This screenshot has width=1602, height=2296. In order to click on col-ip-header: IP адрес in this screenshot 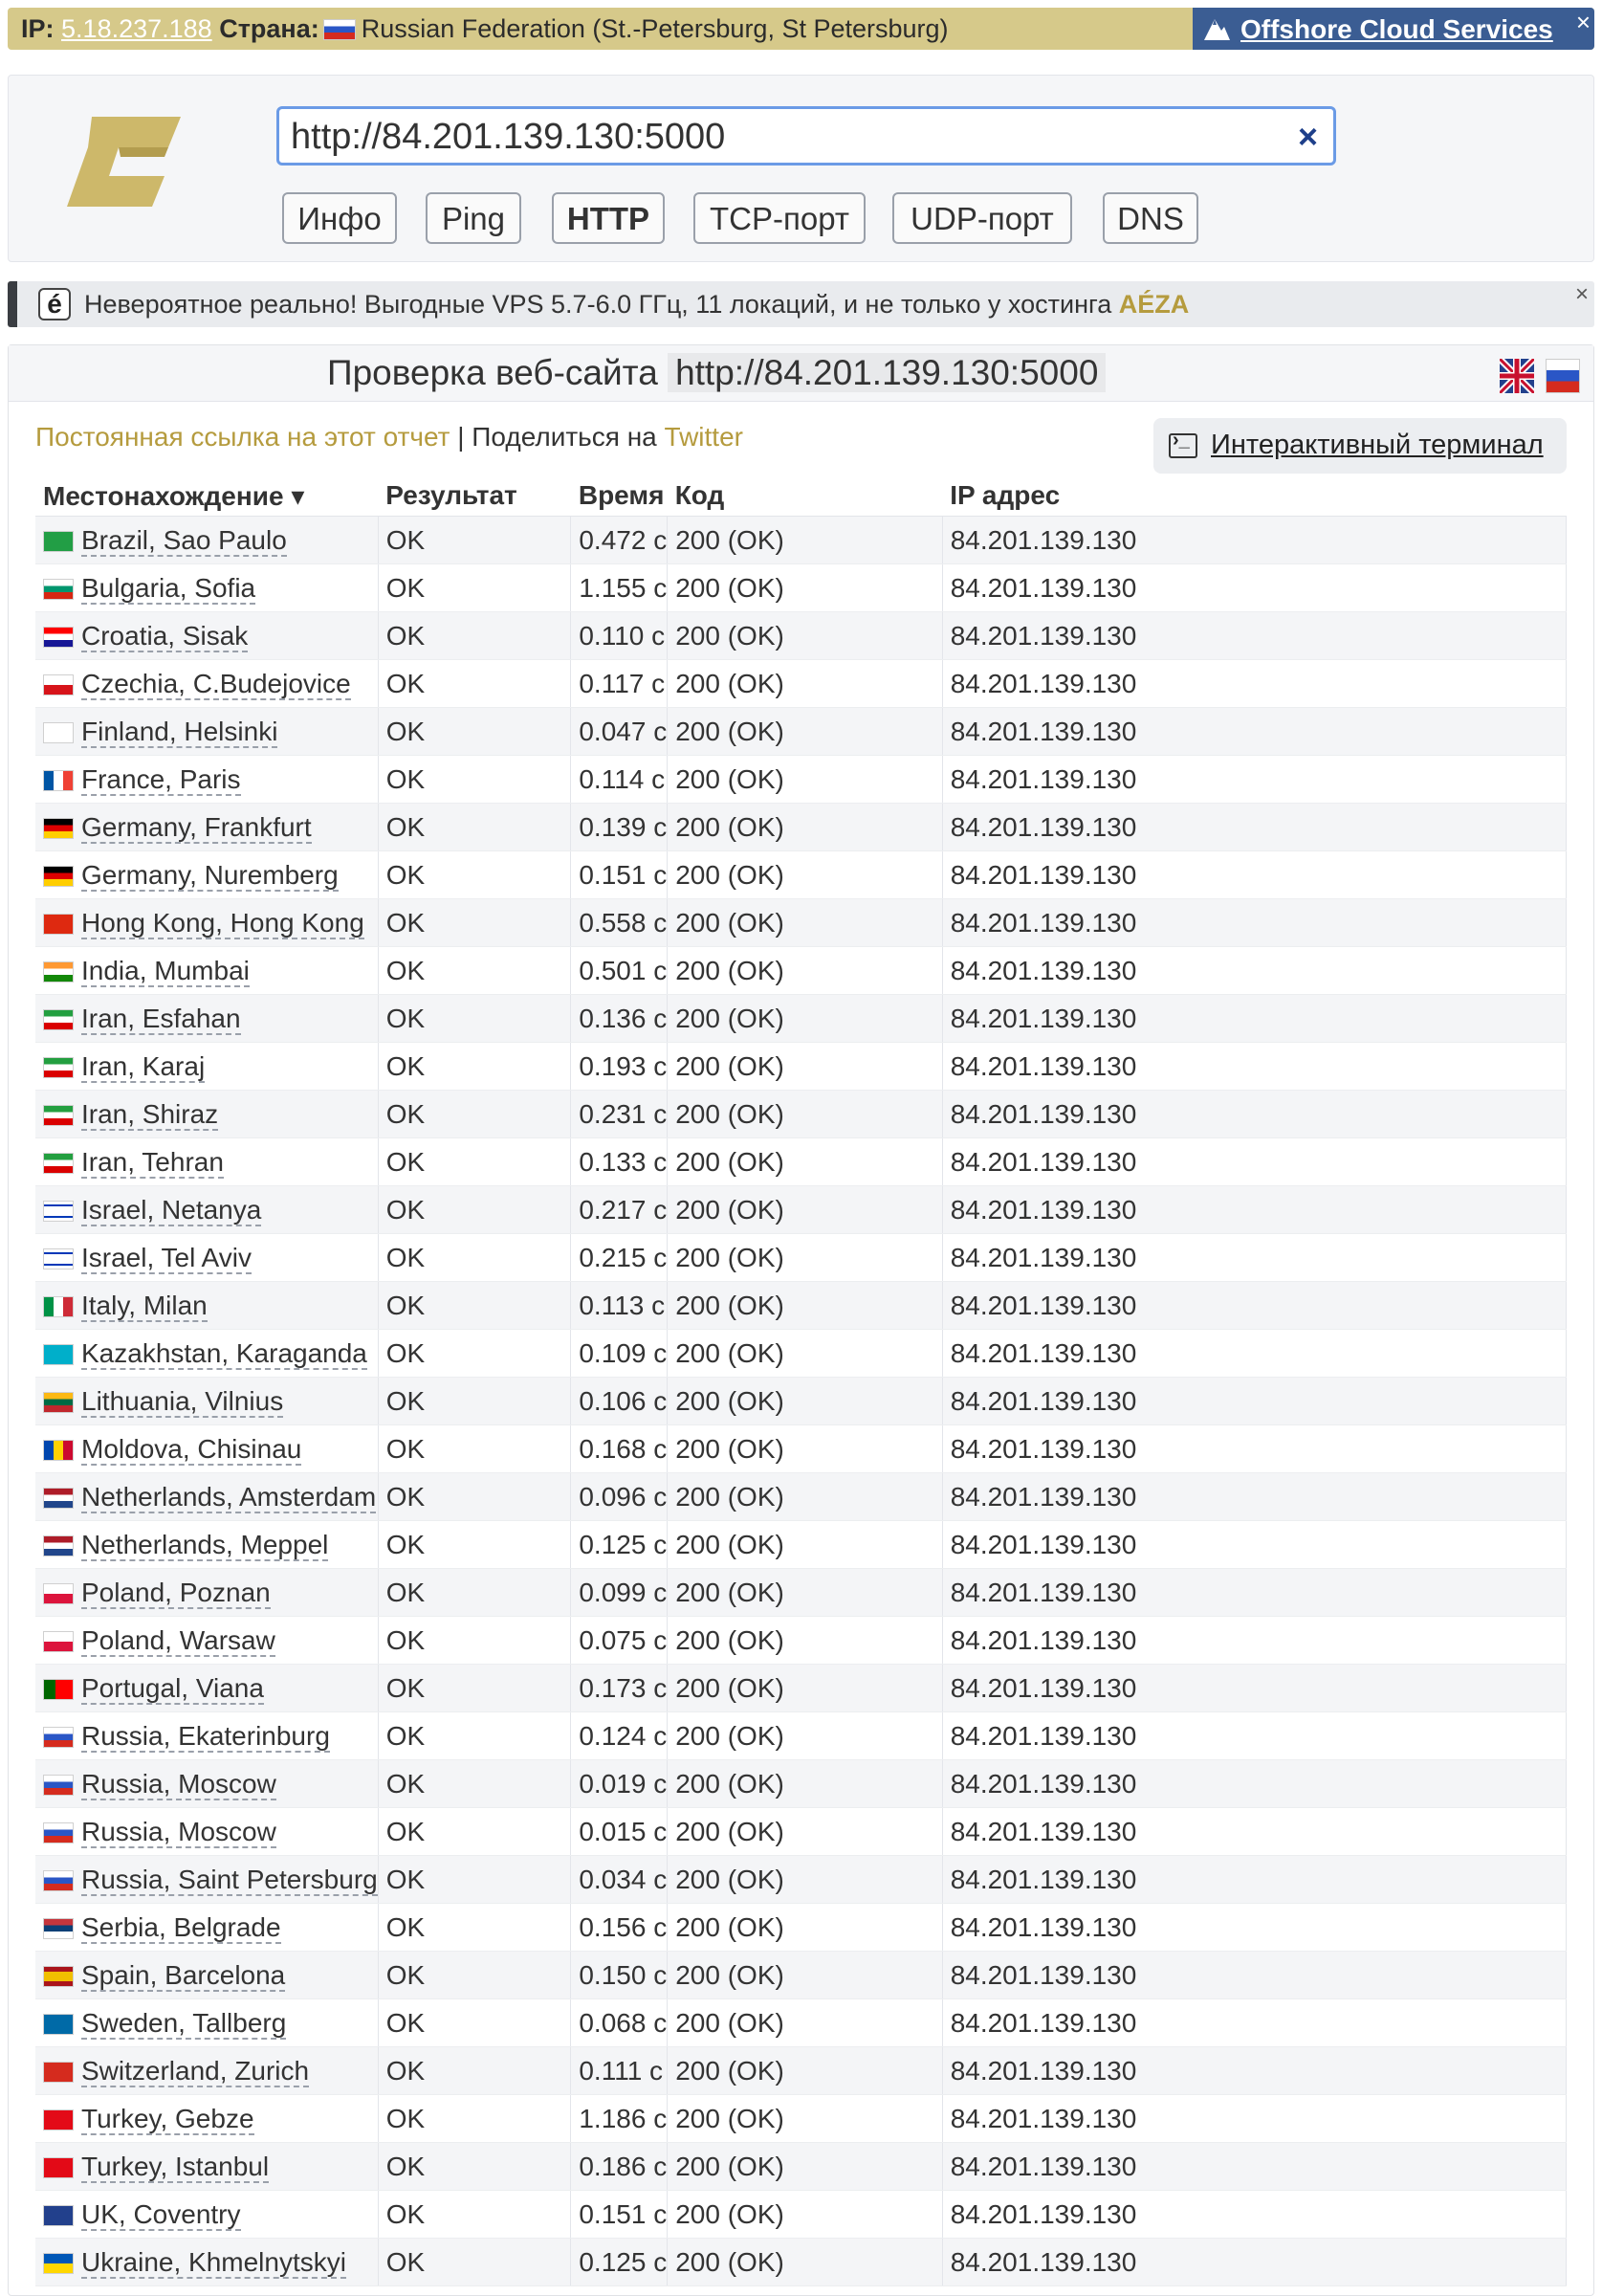, I will do `click(1254, 496)`.